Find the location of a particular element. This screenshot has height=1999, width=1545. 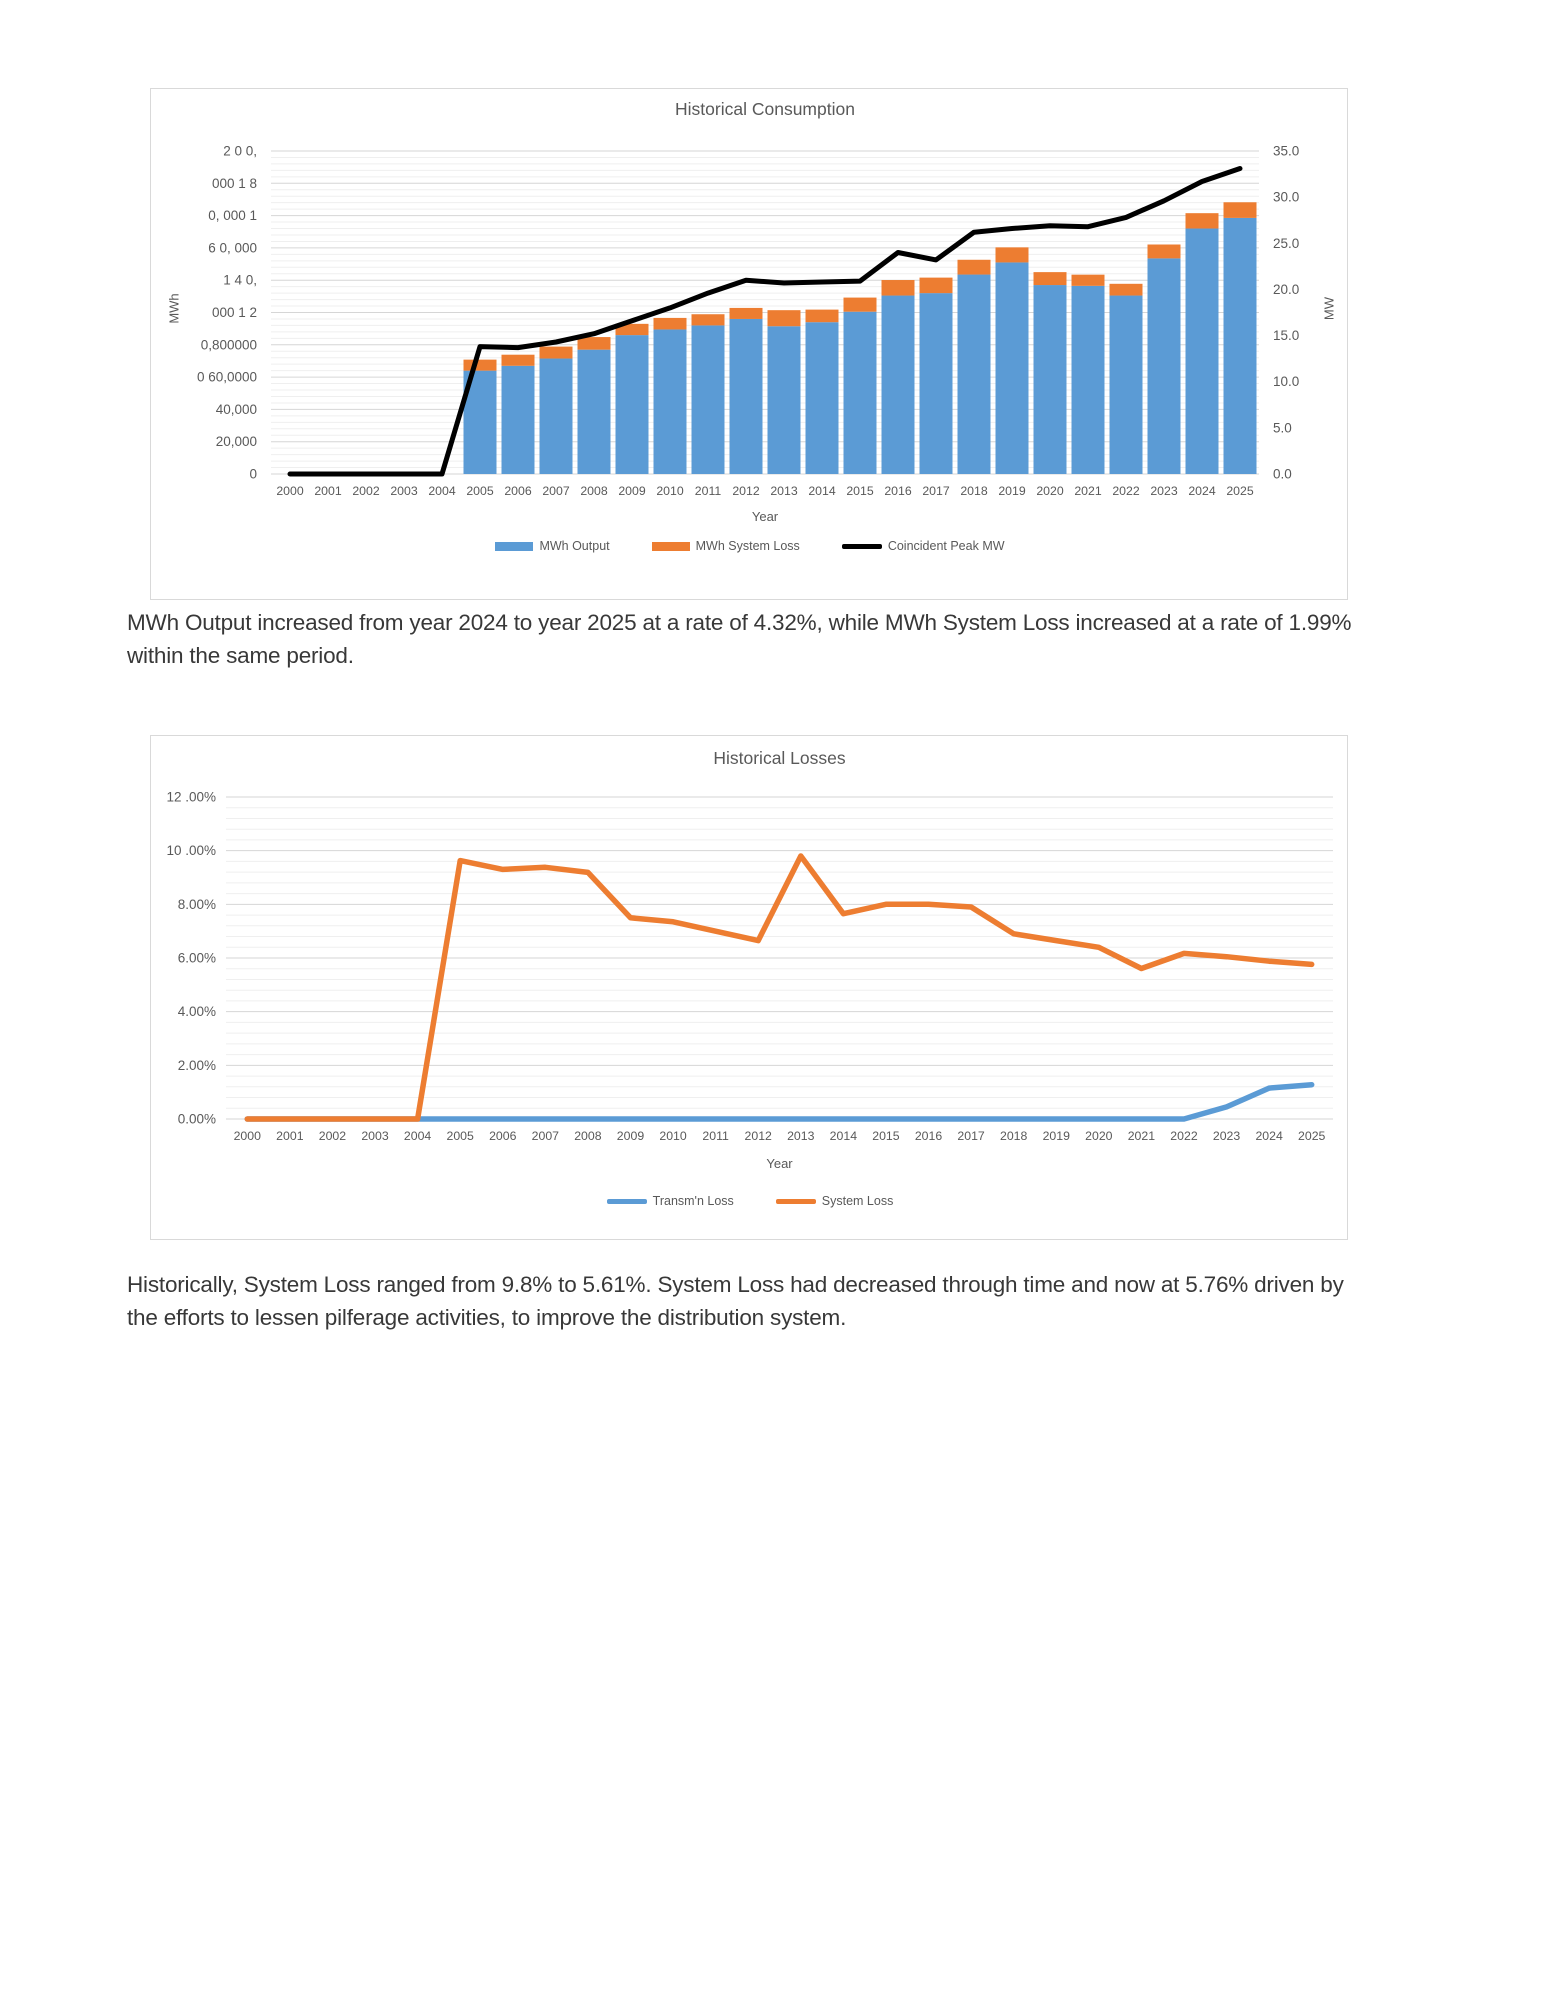

x-axis-tick: 2003 is located at coordinates (404, 491).